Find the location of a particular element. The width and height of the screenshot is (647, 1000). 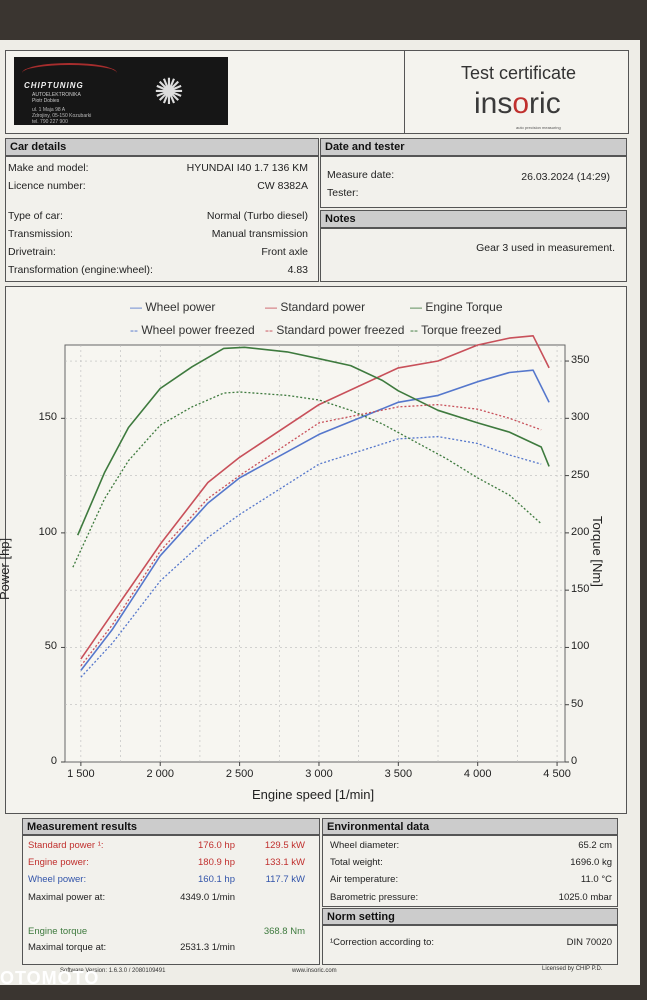

legend-label: Wheel power is located at coordinates (180, 307).